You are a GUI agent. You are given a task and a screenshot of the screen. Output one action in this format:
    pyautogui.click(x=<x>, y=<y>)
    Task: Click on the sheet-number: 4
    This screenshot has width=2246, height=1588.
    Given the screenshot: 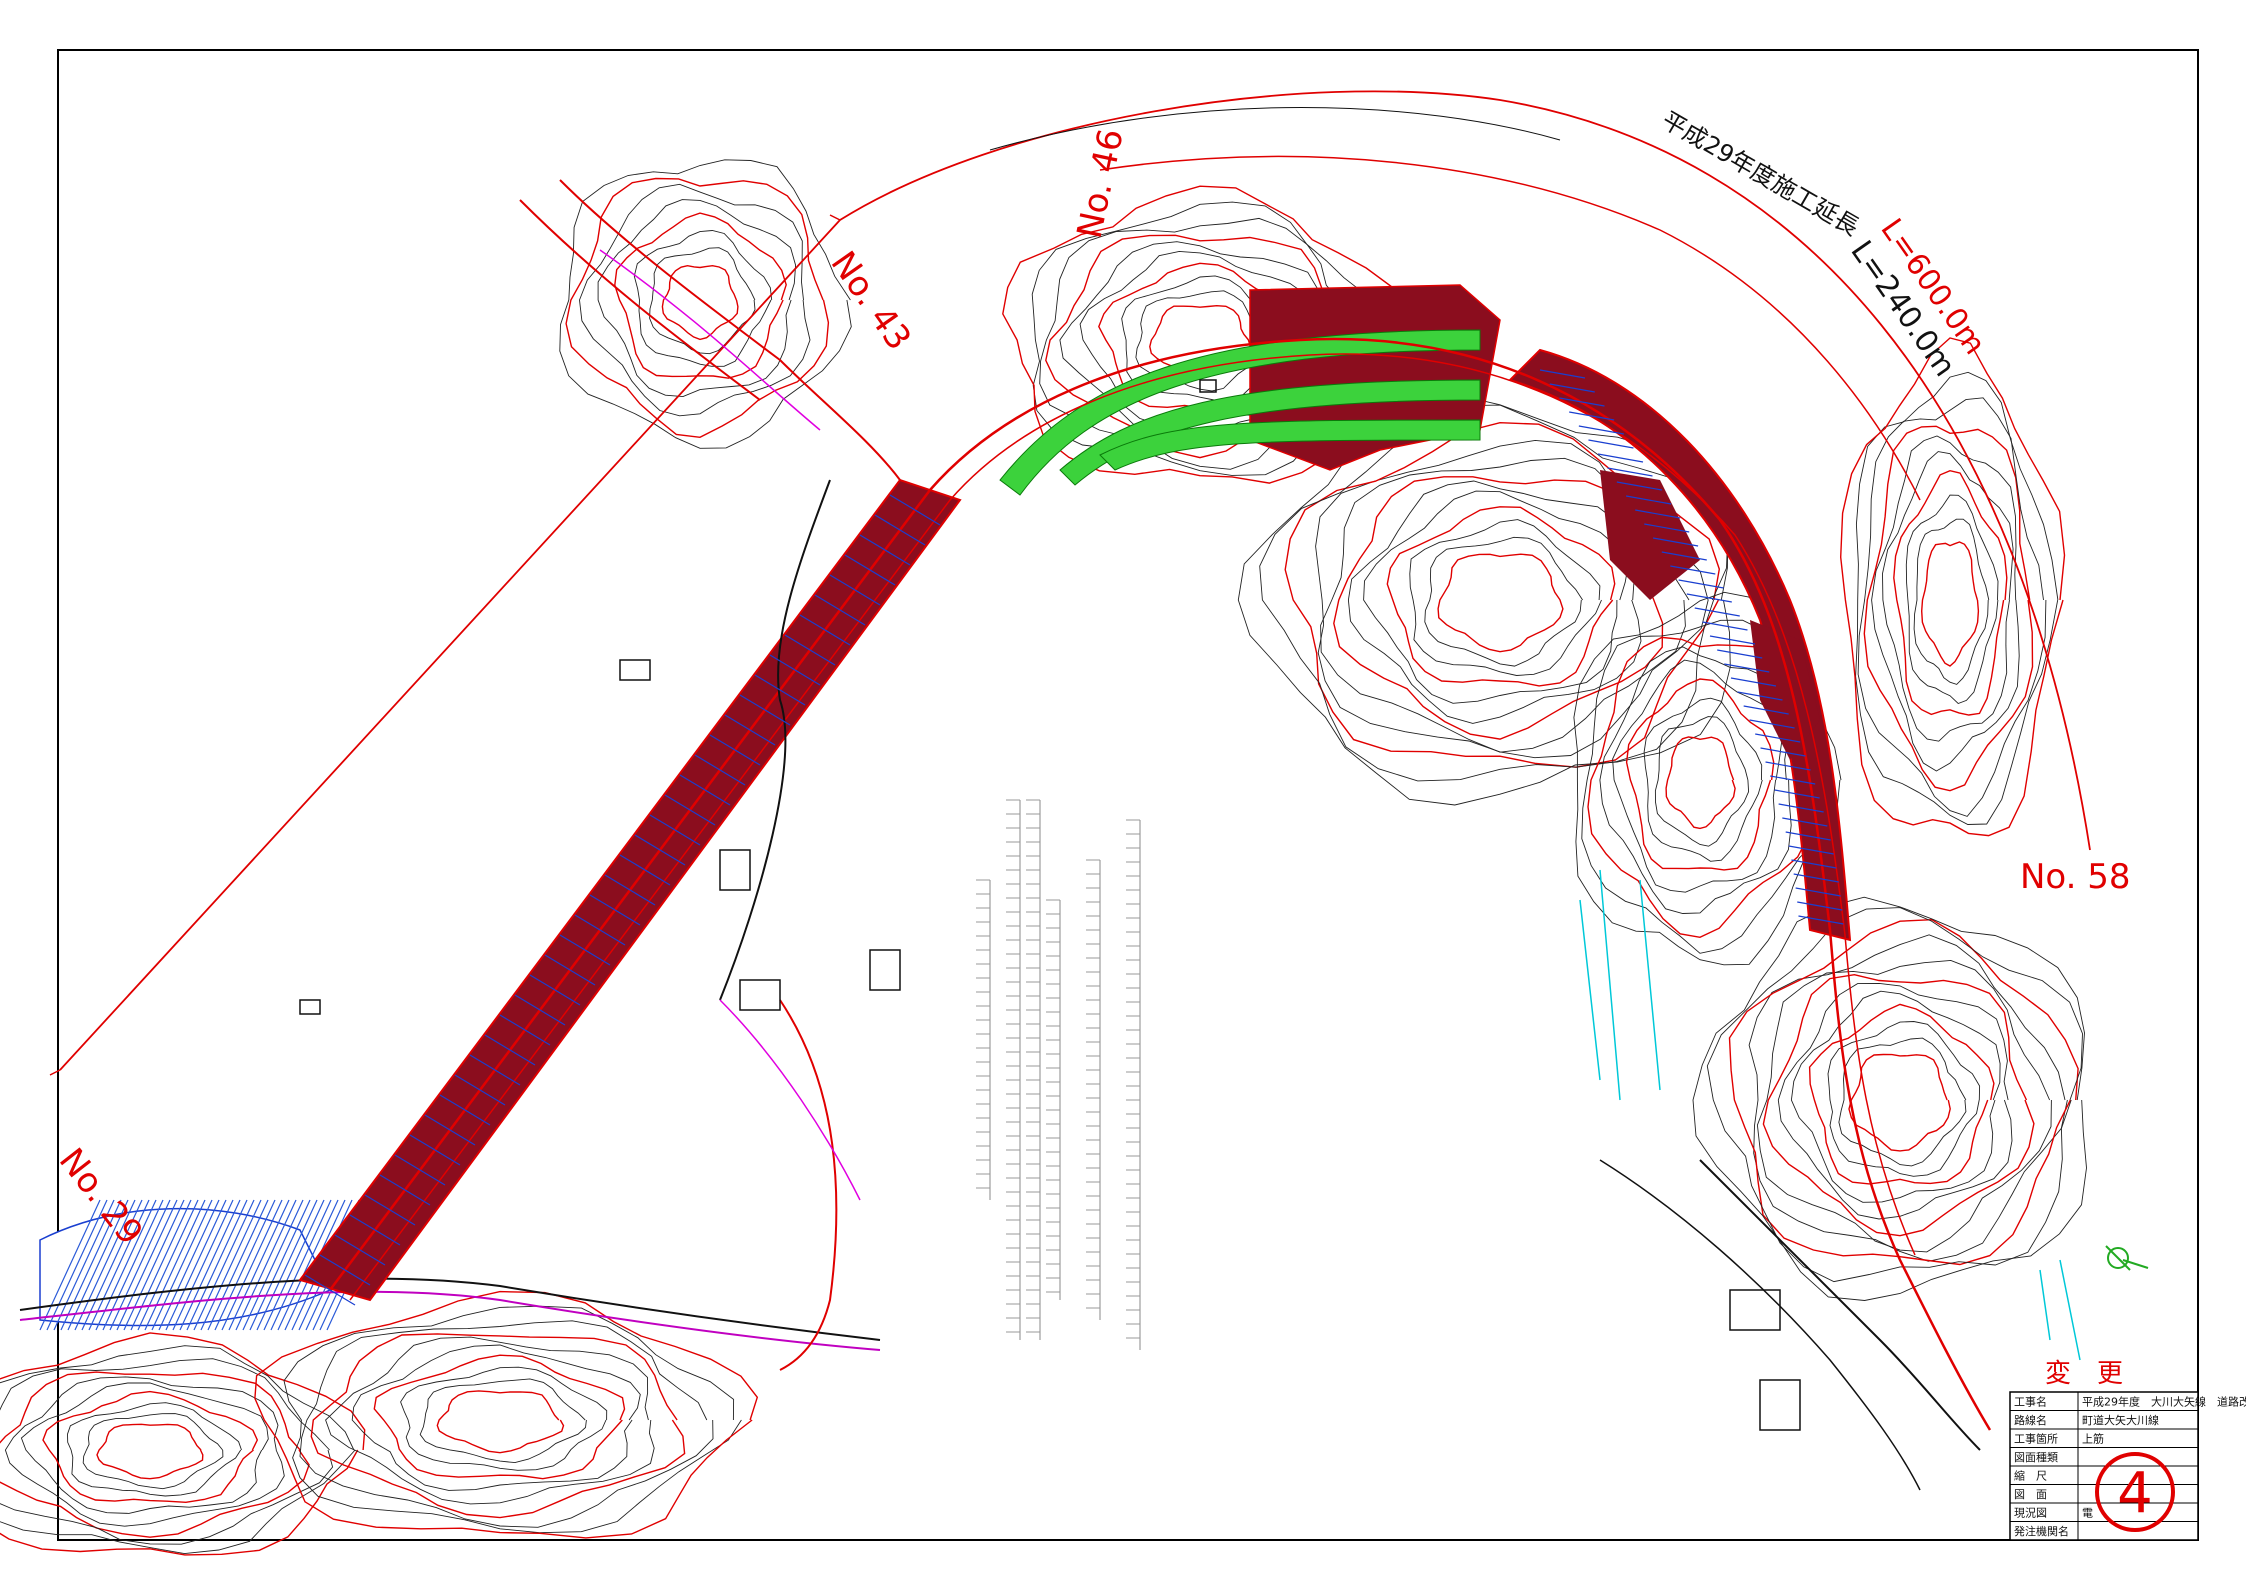 What is the action you would take?
    pyautogui.click(x=2135, y=1493)
    